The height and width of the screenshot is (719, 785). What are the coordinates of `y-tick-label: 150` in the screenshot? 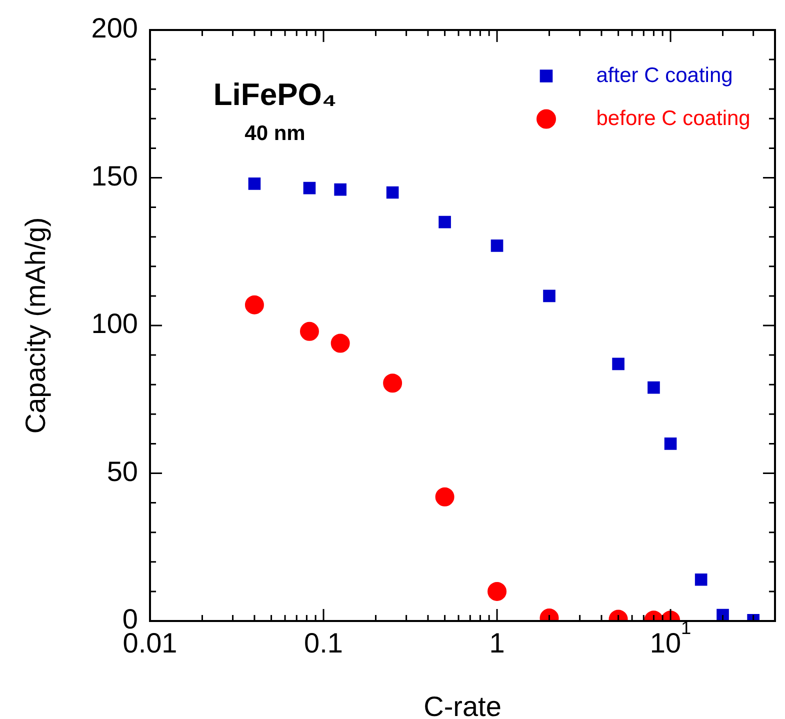 It's located at (114, 176).